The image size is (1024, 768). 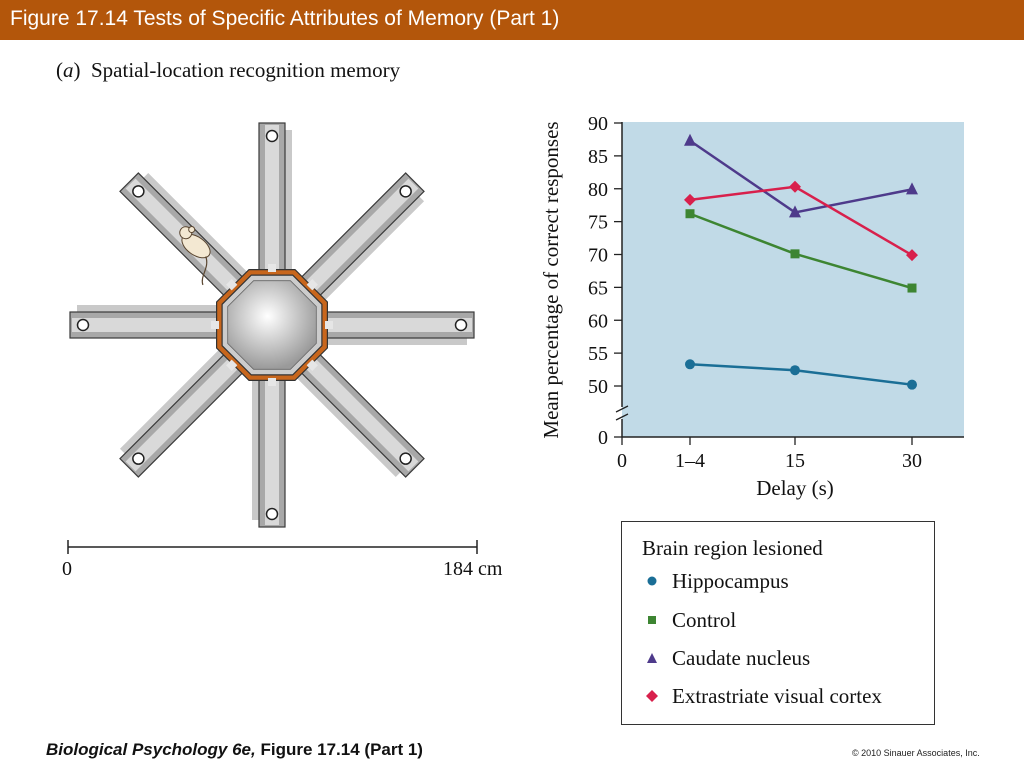 What do you see at coordinates (912, 461) in the screenshot?
I see `x-tick-label: 30` at bounding box center [912, 461].